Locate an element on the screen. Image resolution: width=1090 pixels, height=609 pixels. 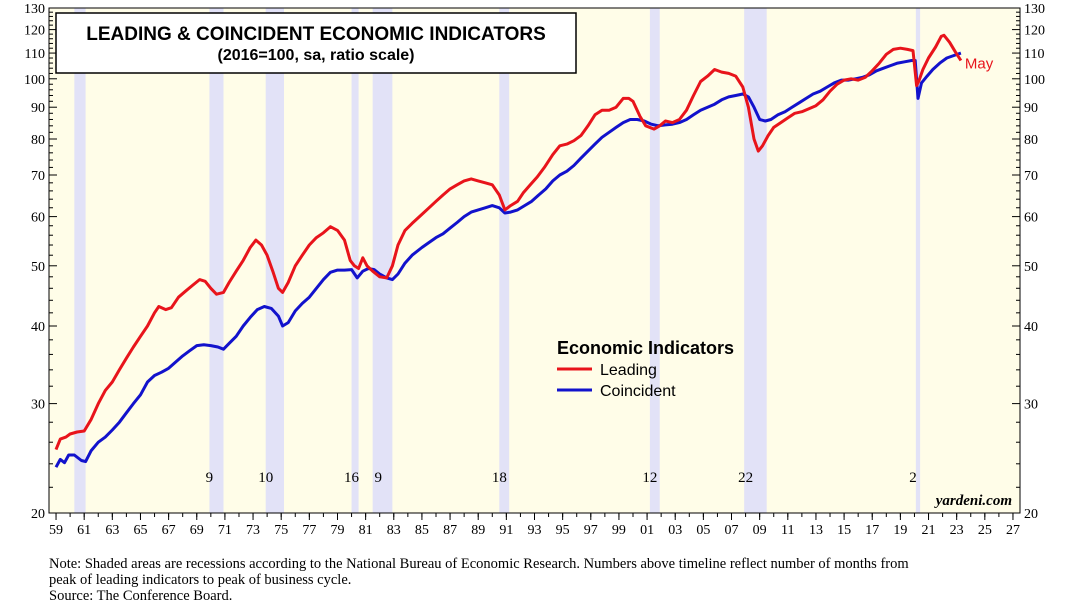
y-tick-label-left: 40 is located at coordinates (38, 327).